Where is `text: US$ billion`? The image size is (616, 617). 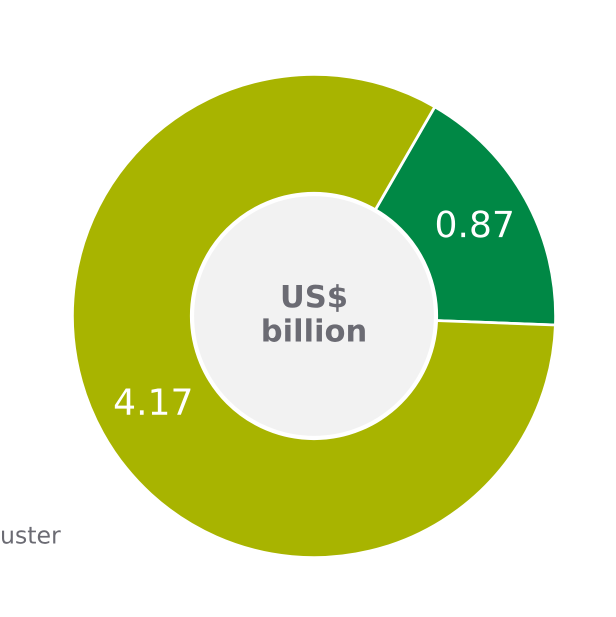
text: US$ billion is located at coordinates (314, 313).